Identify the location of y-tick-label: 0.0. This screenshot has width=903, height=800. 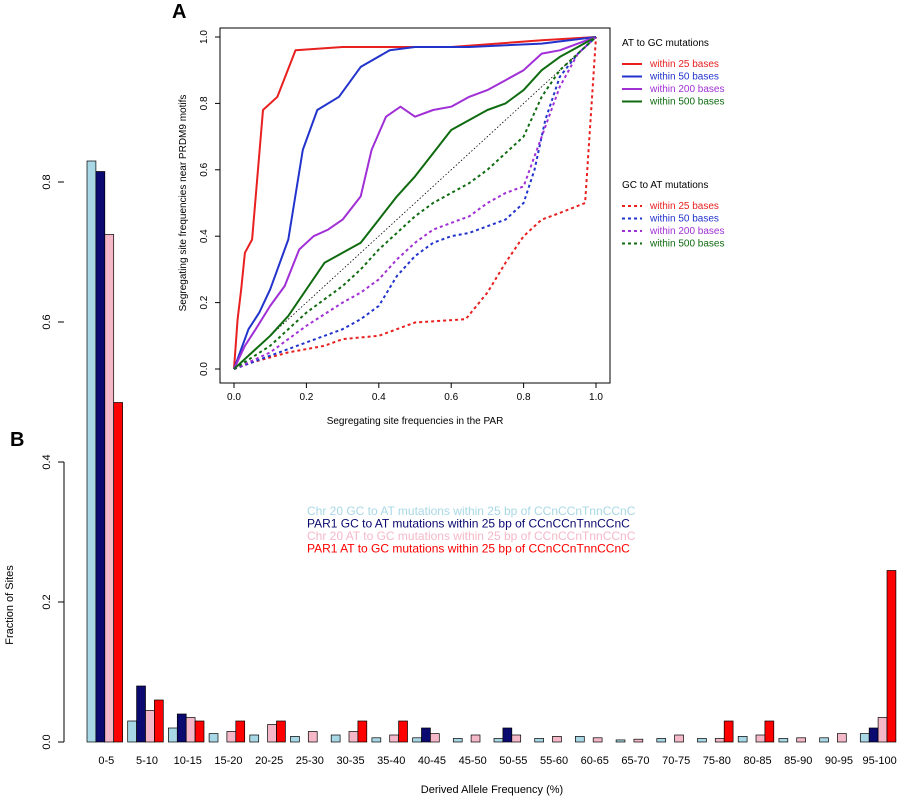
(47, 741).